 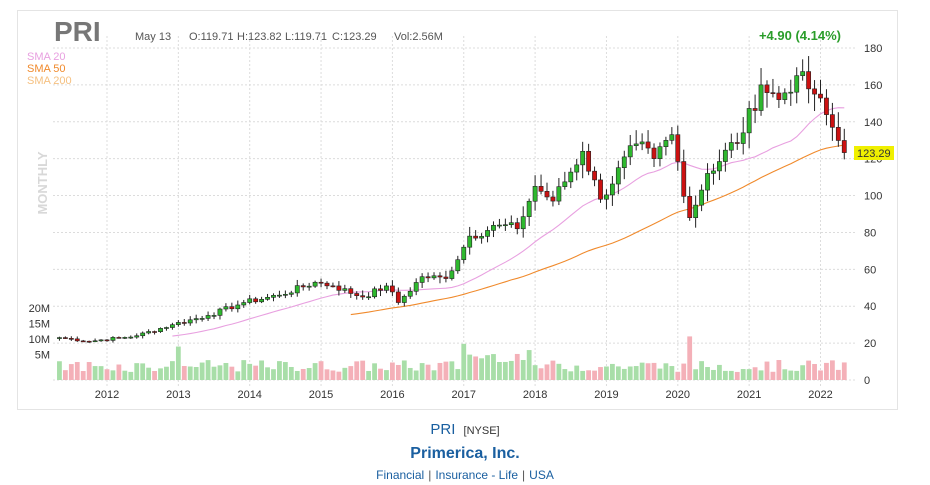 What do you see at coordinates (306, 37) in the screenshot?
I see `bar-low: L:119.71` at bounding box center [306, 37].